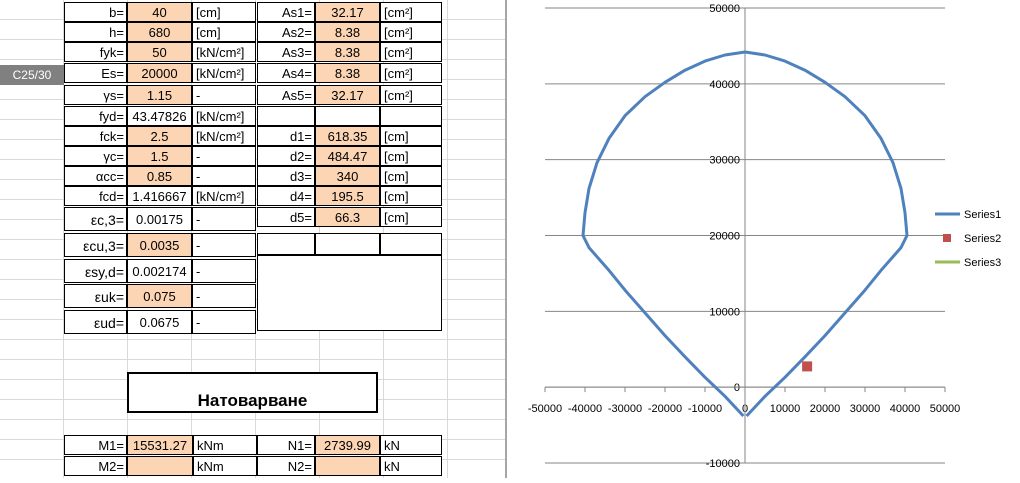  Describe the element at coordinates (95, 156) in the screenshot. I see `param-label: γc=` at that location.